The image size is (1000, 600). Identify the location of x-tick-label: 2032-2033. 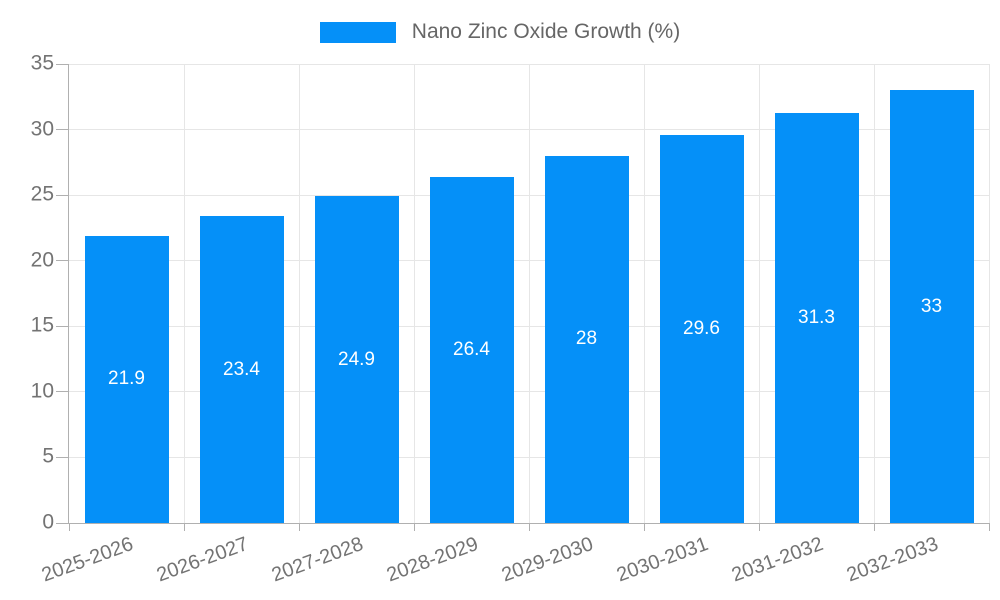
(892, 560).